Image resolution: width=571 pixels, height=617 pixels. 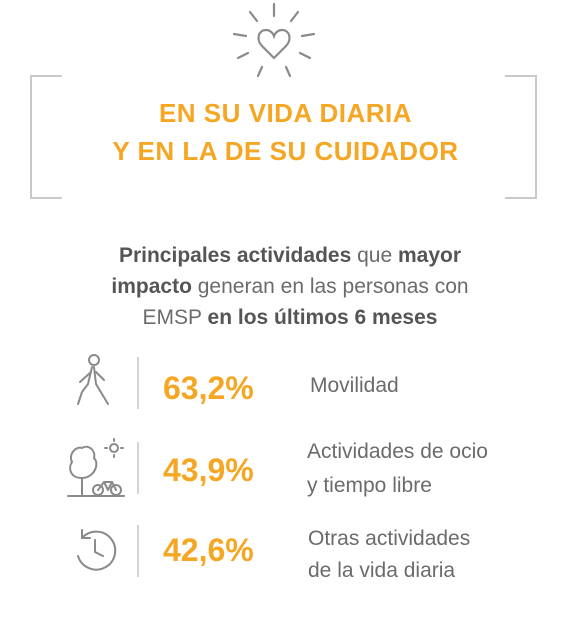 What do you see at coordinates (151, 286) in the screenshot?
I see `intro-bold-4: impacto` at bounding box center [151, 286].